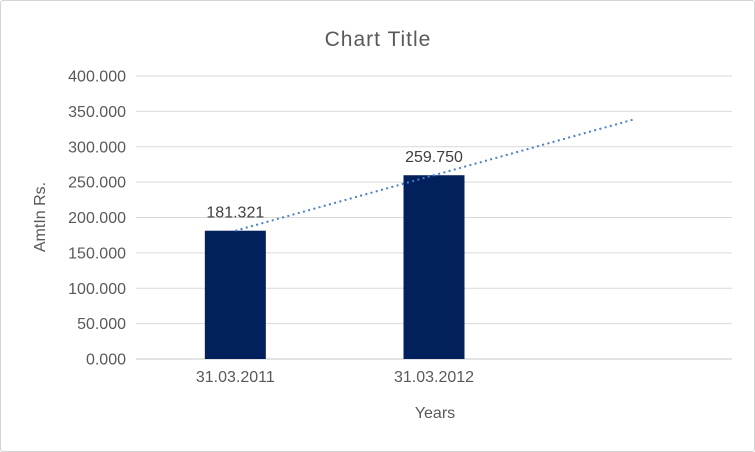 The width and height of the screenshot is (755, 452). Describe the element at coordinates (235, 377) in the screenshot. I see `x-tick-label: 31.03.2011` at that location.